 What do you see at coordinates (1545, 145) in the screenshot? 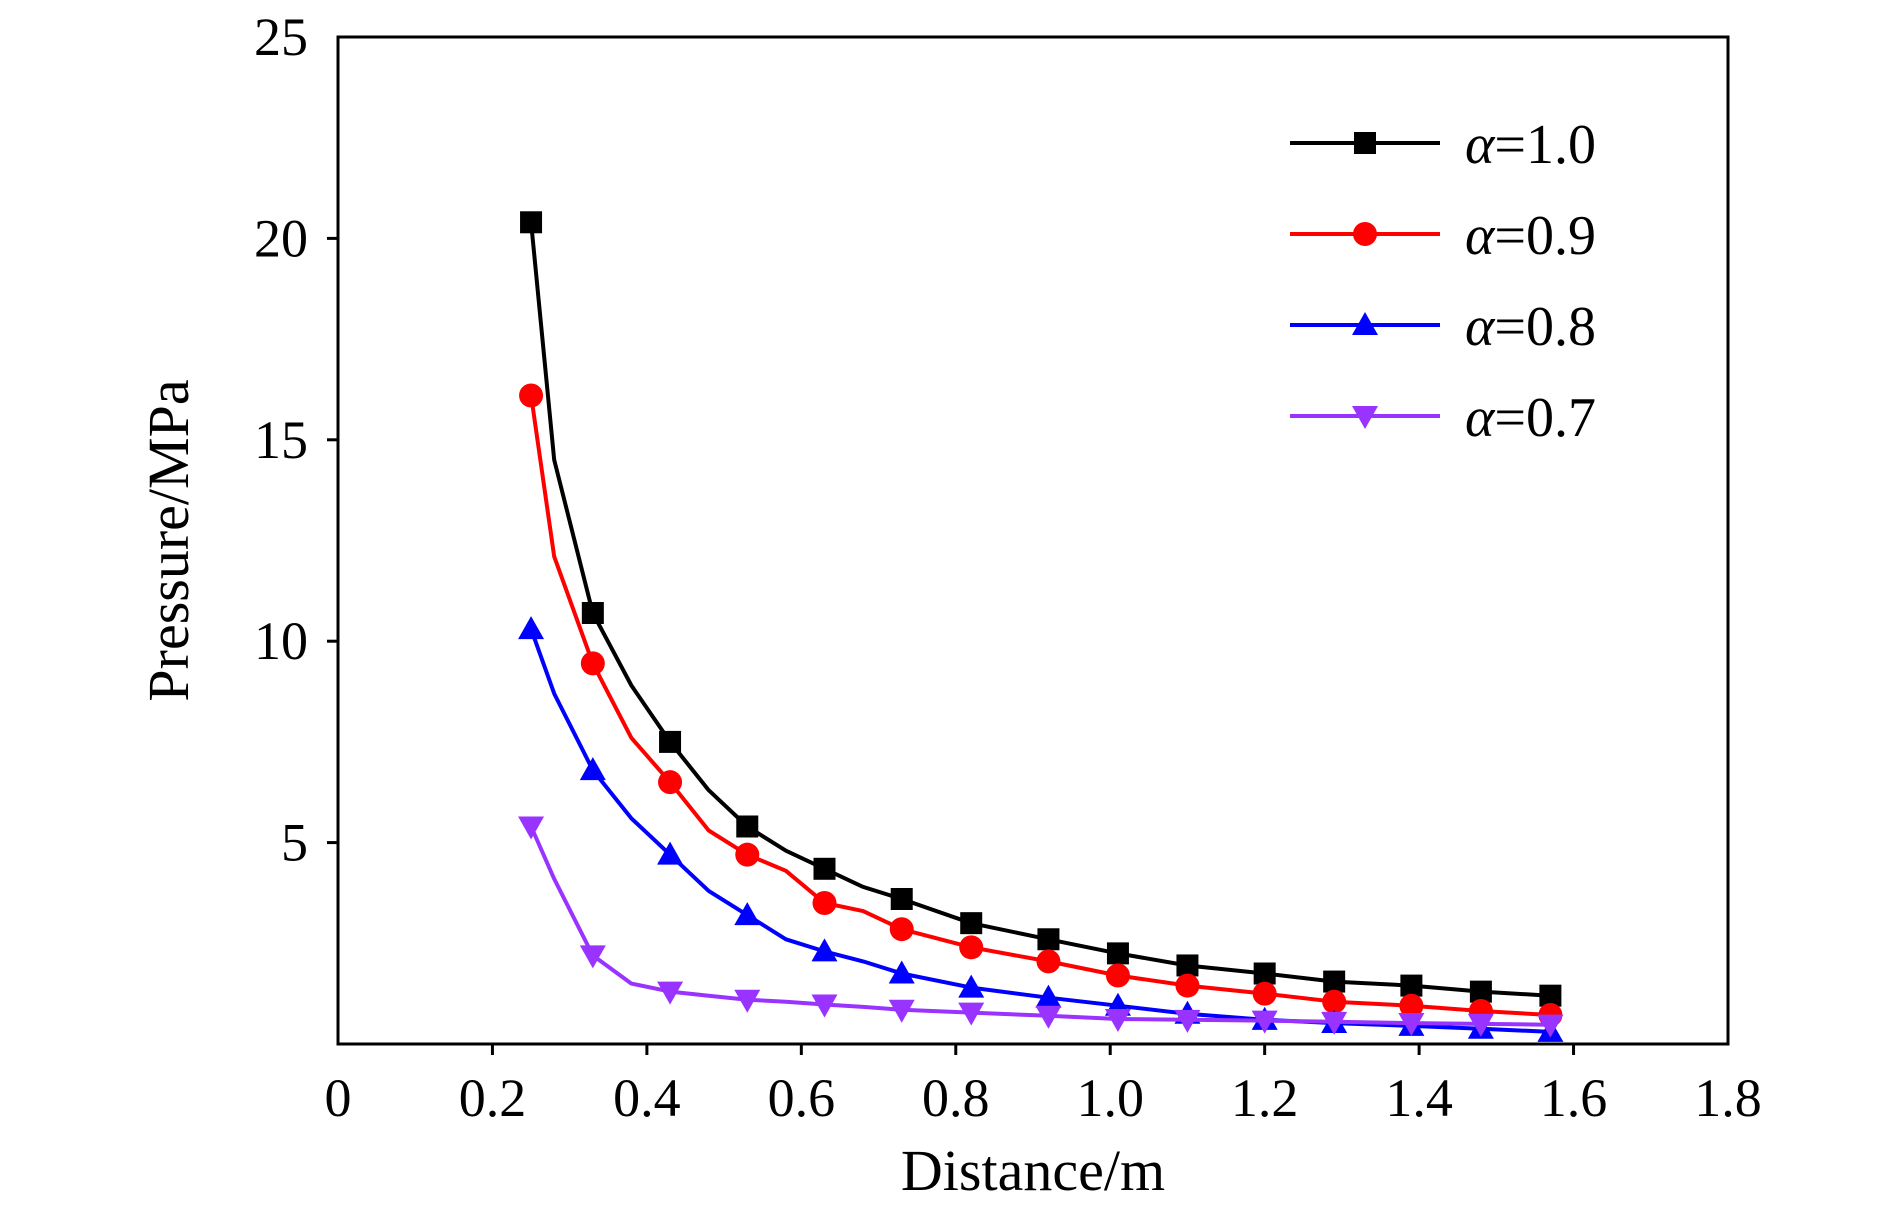
I see `legend-value: =1.0` at bounding box center [1545, 145].